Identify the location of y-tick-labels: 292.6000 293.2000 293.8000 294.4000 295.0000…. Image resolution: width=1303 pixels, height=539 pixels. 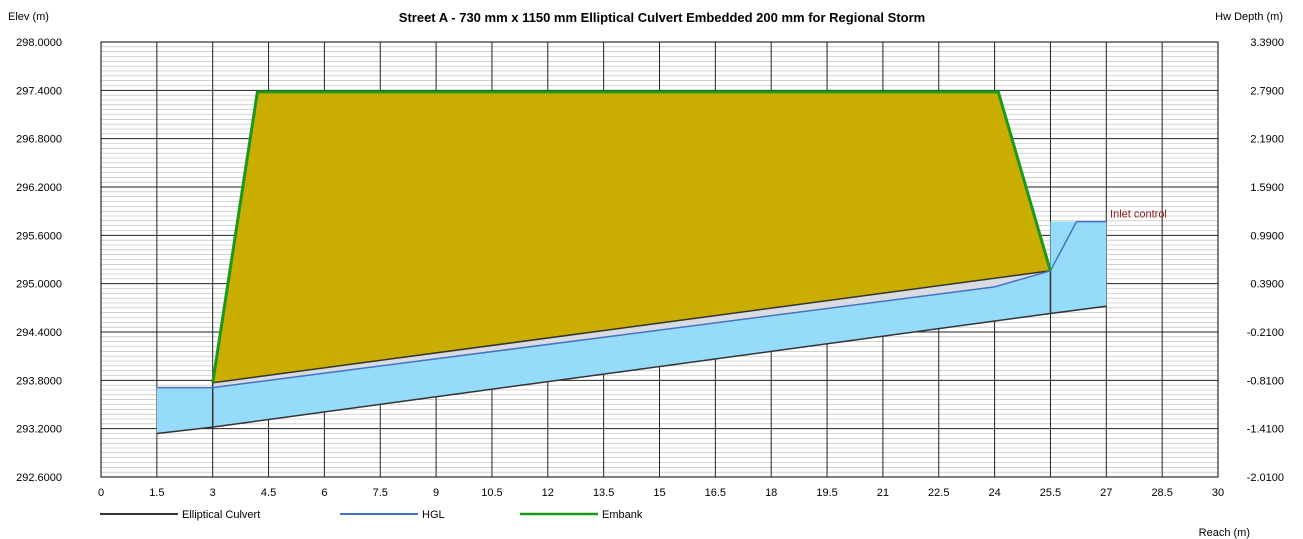
(39, 260).